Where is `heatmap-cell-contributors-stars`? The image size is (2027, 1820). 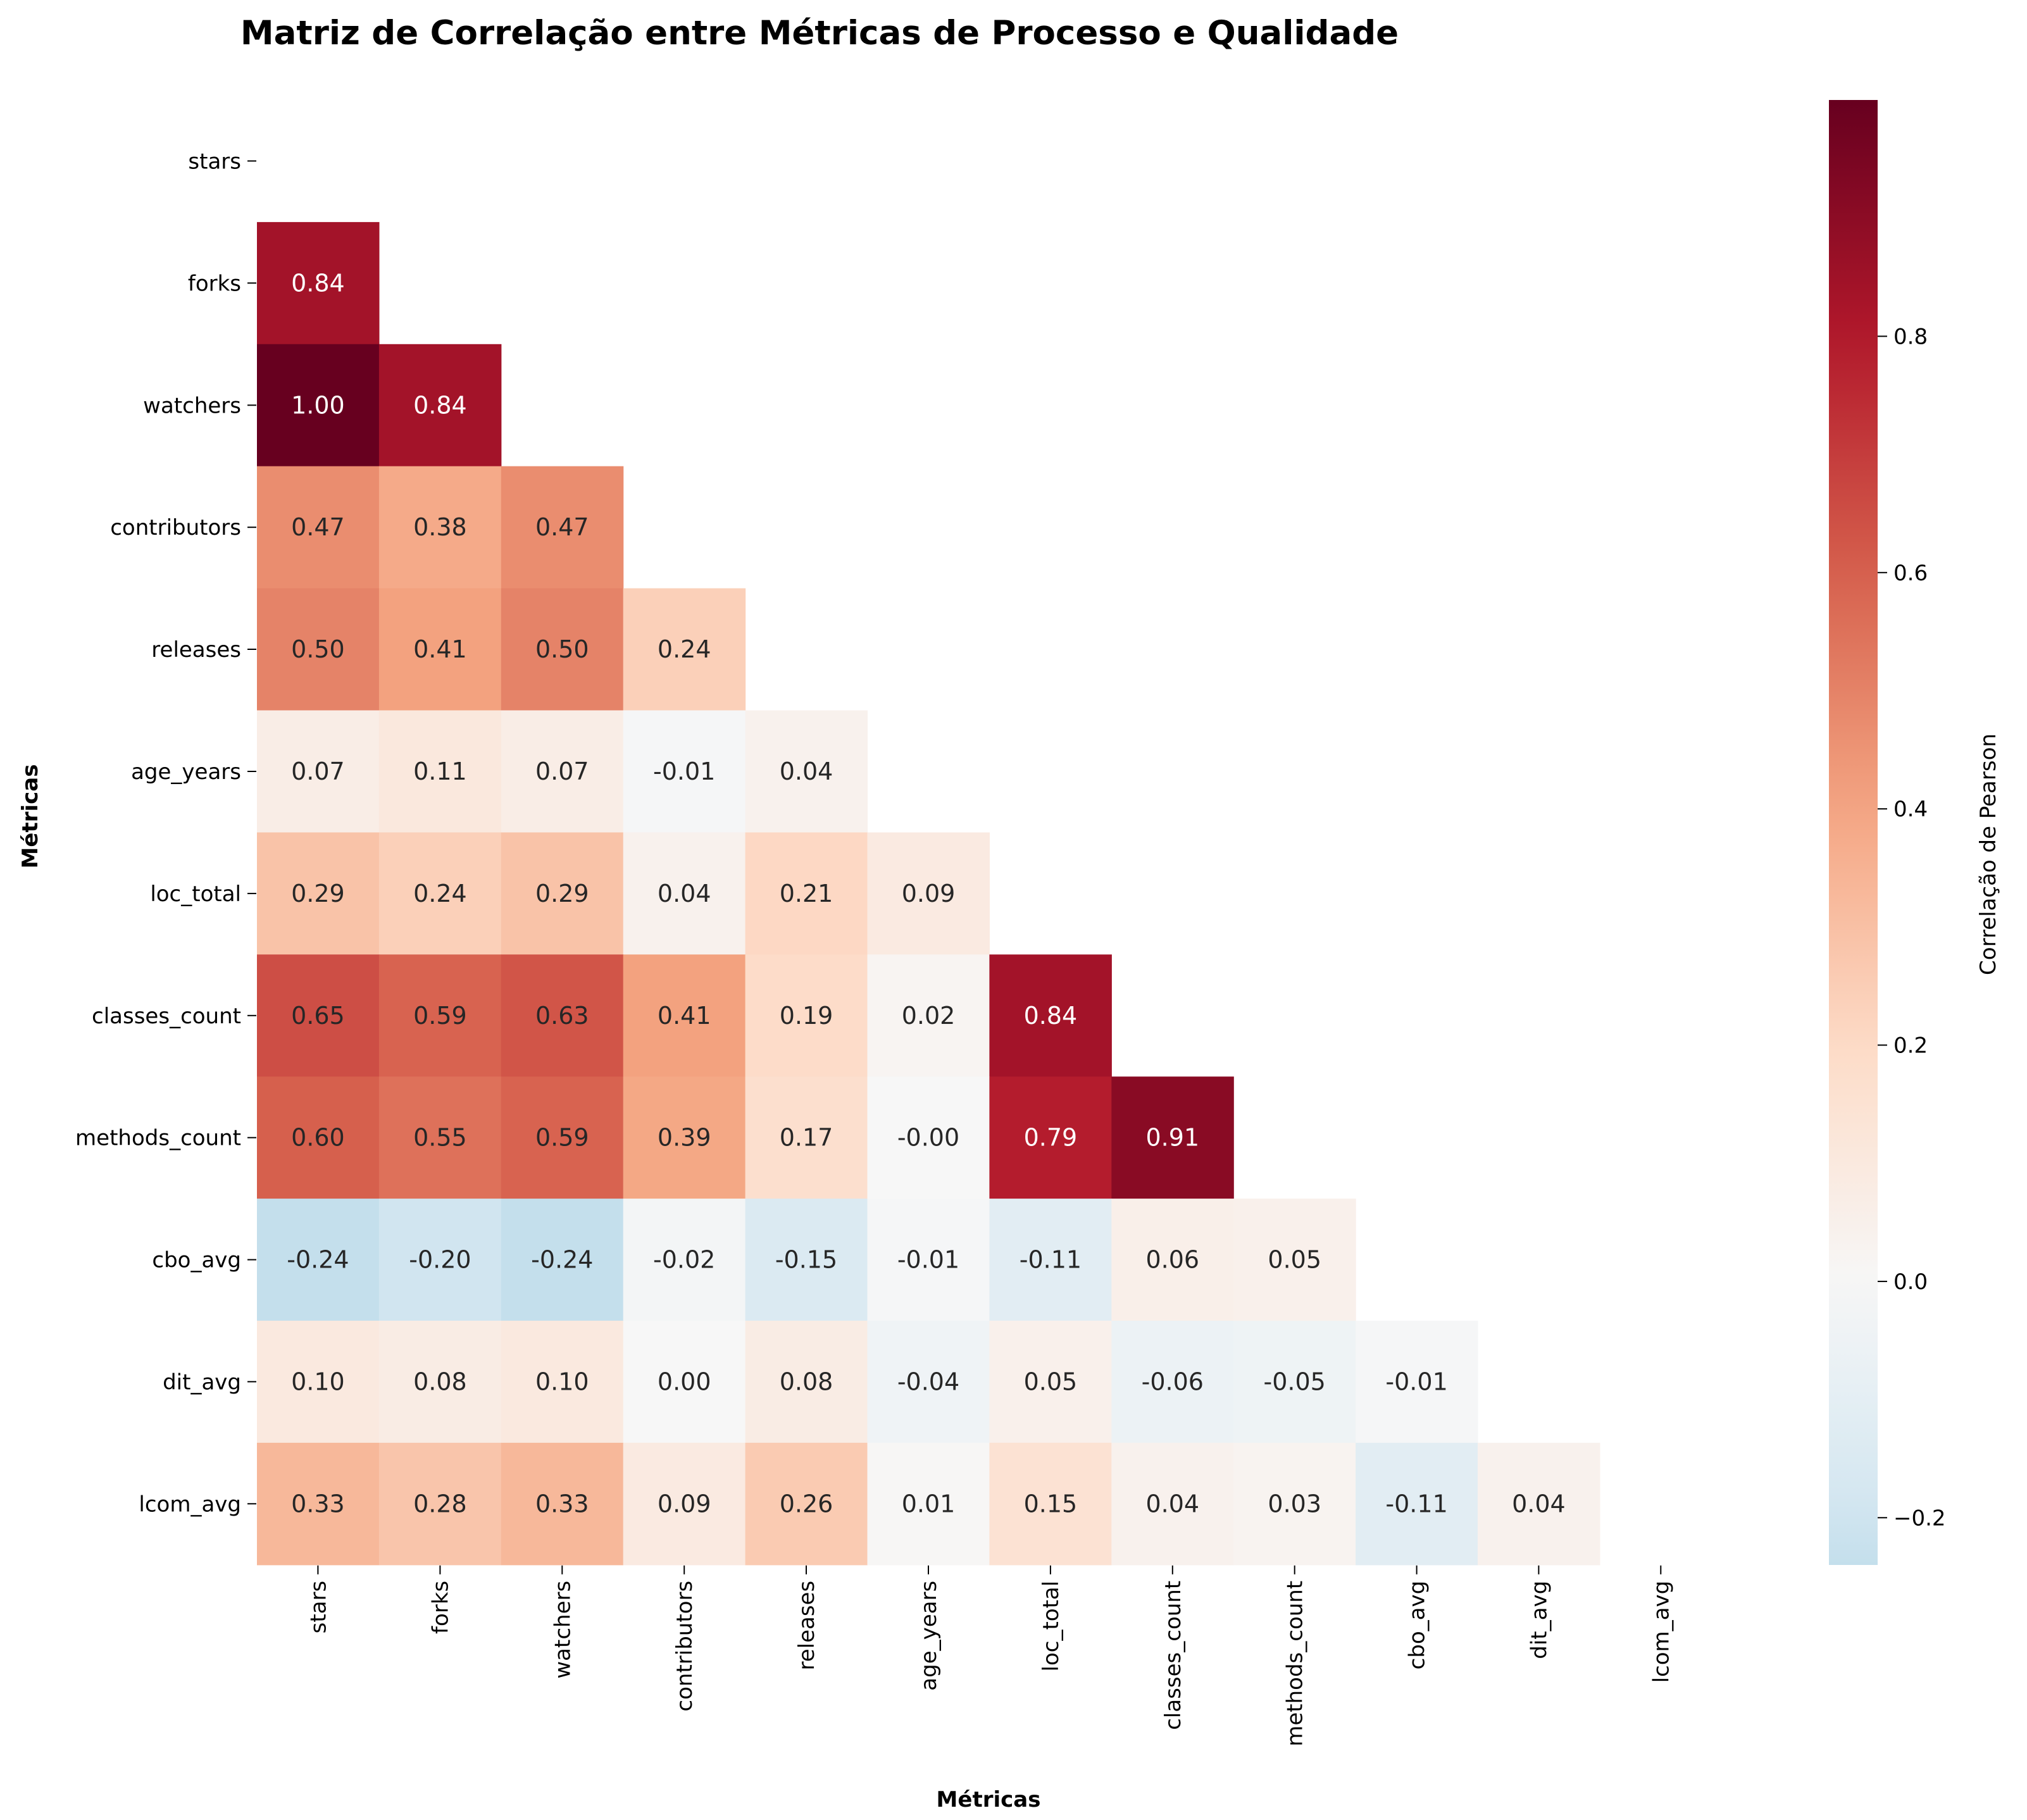
heatmap-cell-contributors-stars is located at coordinates (318, 527).